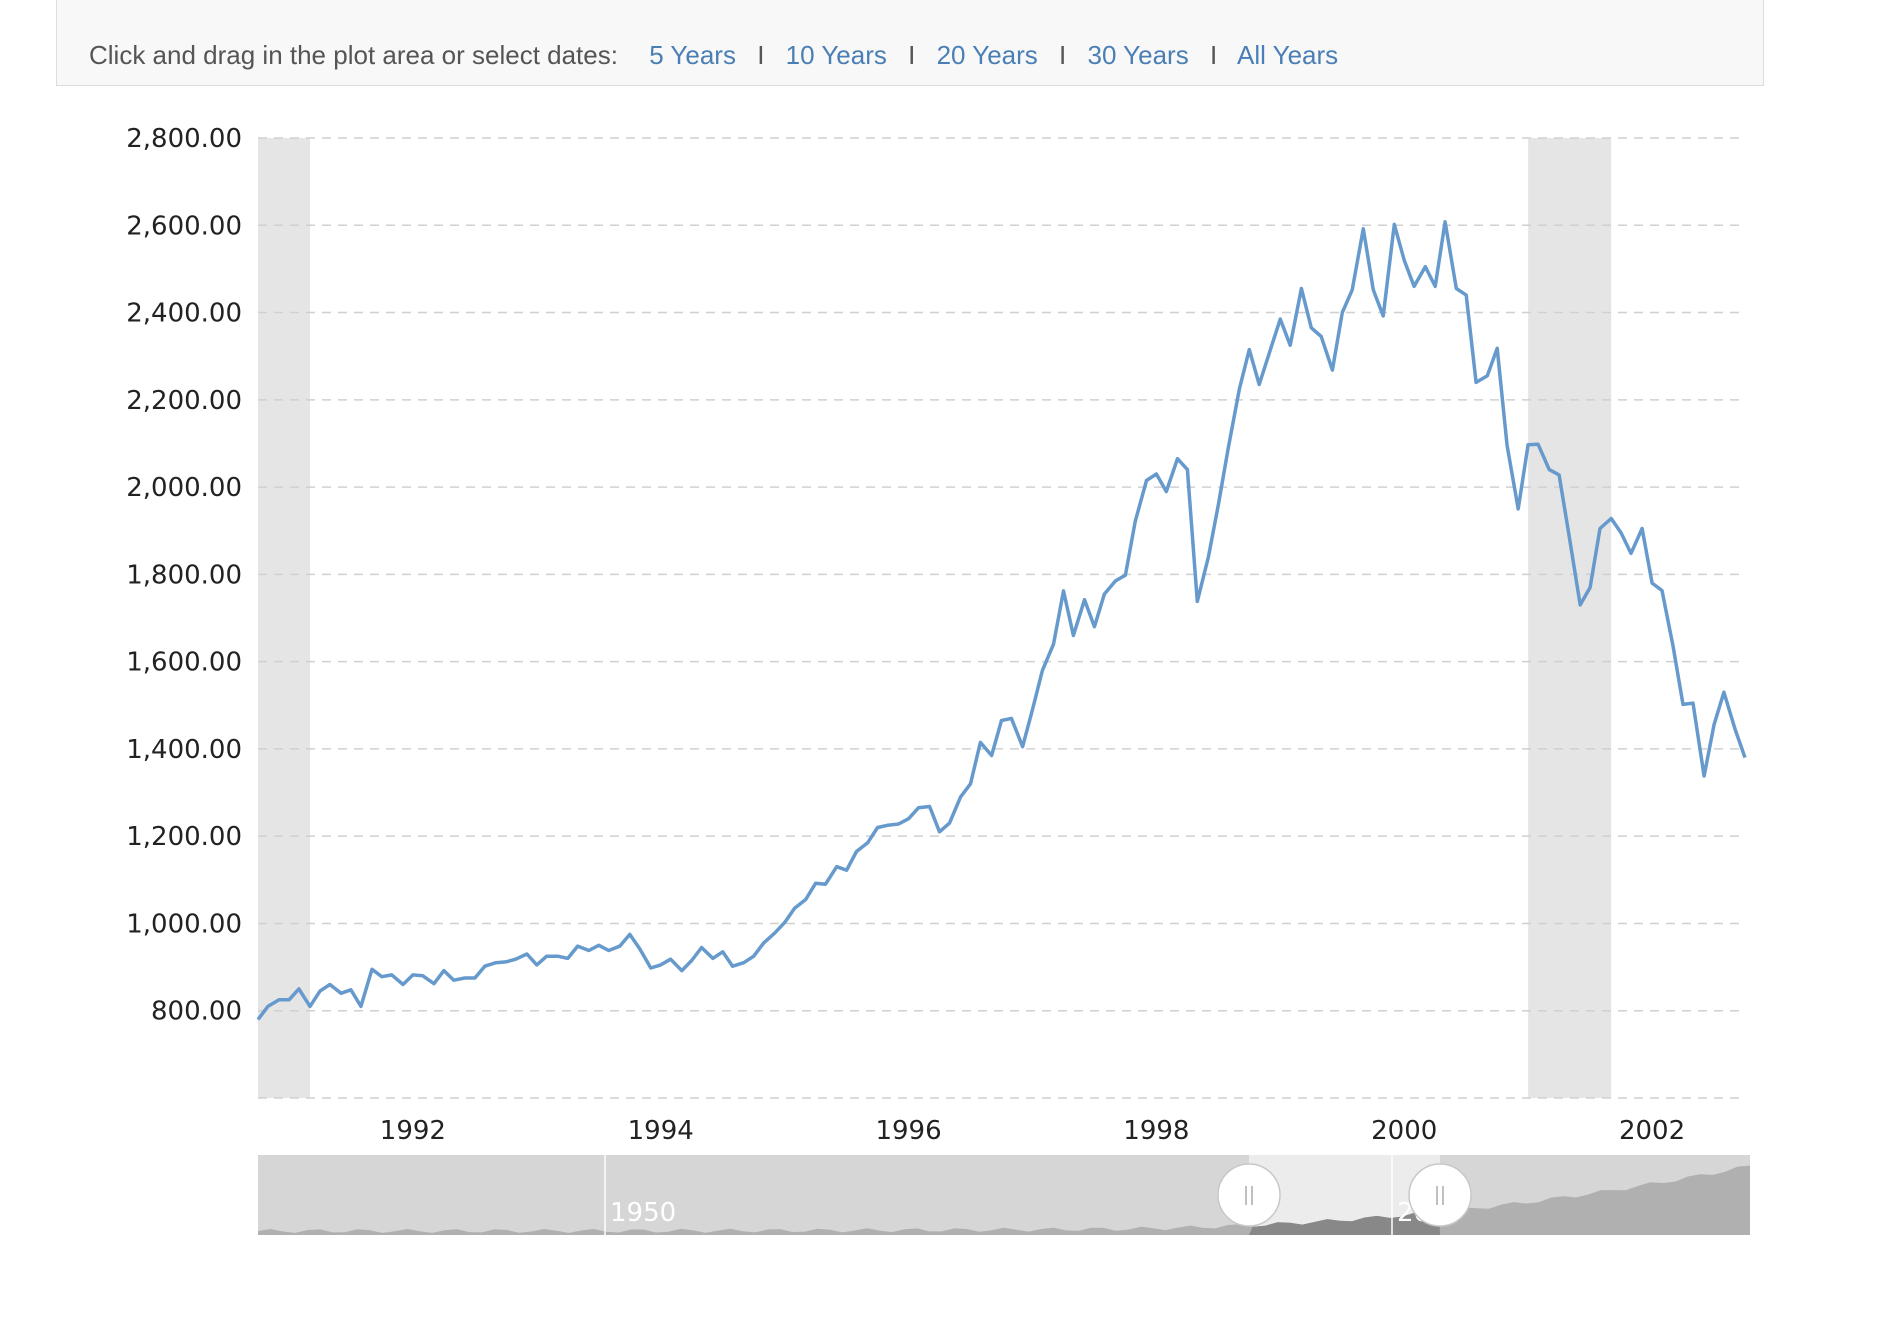 The width and height of the screenshot is (1904, 1343). Describe the element at coordinates (908, 1131) in the screenshot. I see `x-tick-label: 1996` at that location.